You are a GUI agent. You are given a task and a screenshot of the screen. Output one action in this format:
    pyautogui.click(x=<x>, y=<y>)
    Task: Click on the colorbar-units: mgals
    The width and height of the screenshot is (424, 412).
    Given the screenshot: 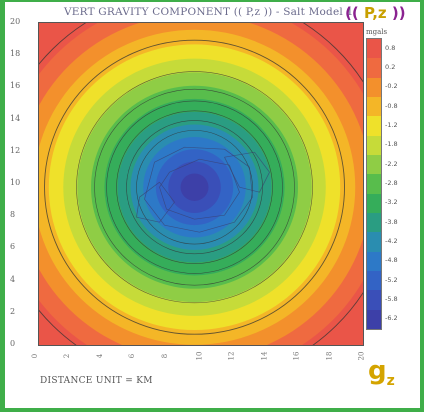 What is the action you would take?
    pyautogui.click(x=377, y=32)
    